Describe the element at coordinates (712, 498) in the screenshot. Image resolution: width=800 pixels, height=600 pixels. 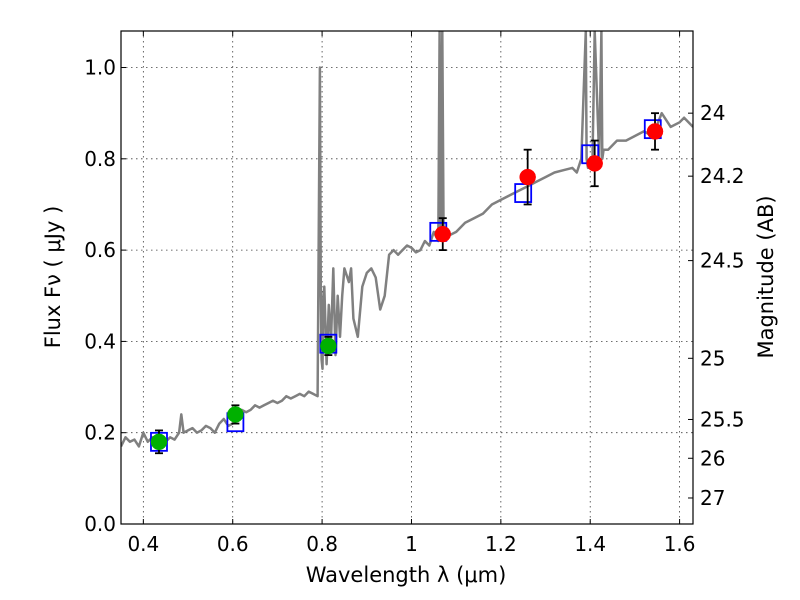
I see `y2-tick-label: 27` at that location.